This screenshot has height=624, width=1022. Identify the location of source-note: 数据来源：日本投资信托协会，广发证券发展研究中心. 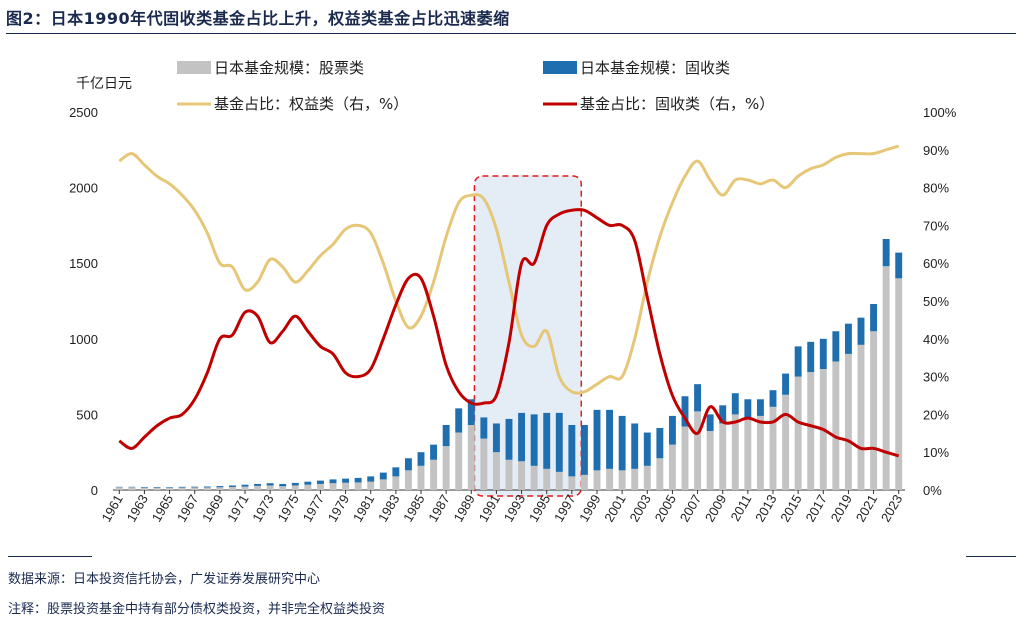
(164, 579).